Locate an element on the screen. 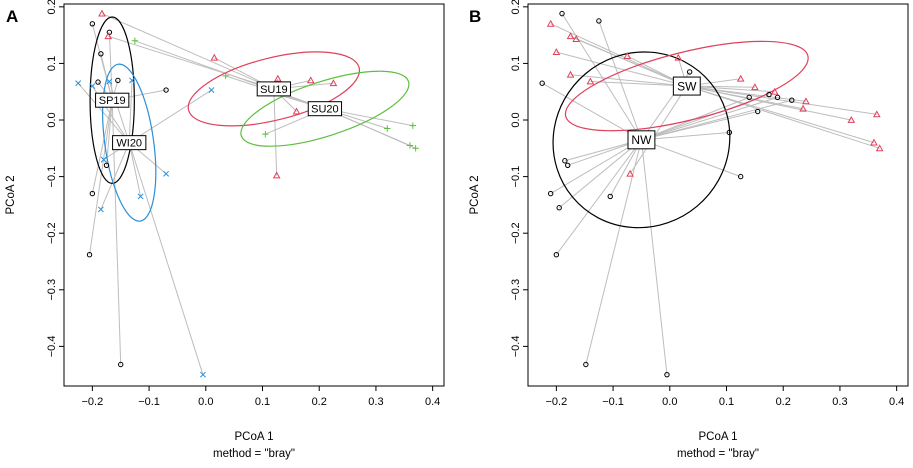 The width and height of the screenshot is (913, 468). panel-b-ytick-label: 0.1 is located at coordinates (516, 63).